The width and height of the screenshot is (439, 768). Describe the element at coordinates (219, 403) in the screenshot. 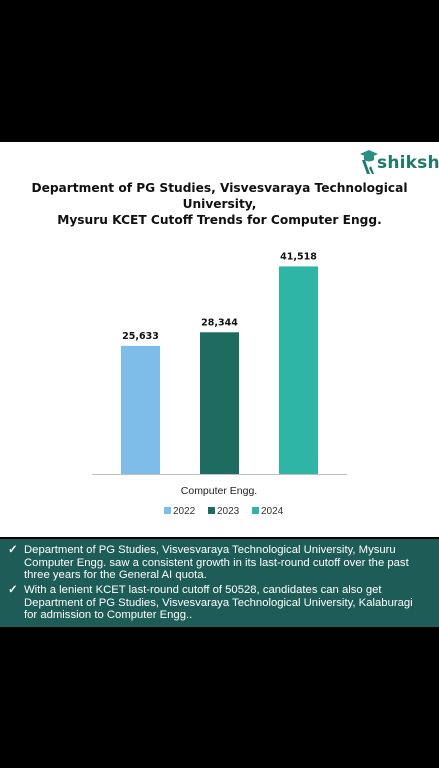

I see `bar-2023` at that location.